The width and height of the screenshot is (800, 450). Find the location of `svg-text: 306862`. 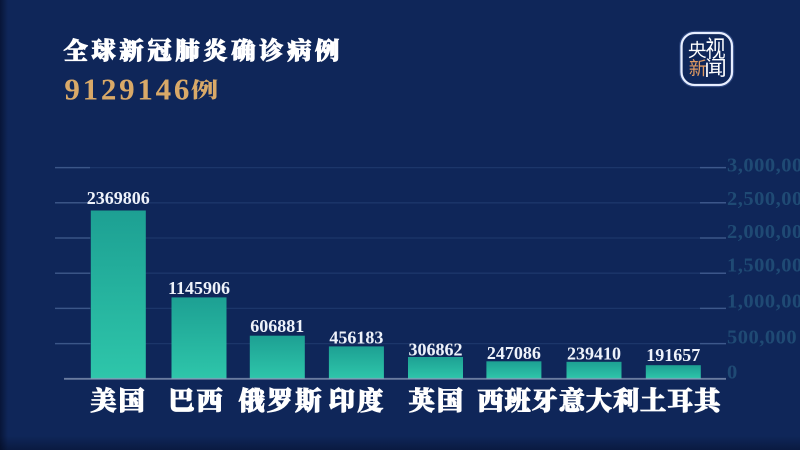

svg-text: 306862 is located at coordinates (436, 349).